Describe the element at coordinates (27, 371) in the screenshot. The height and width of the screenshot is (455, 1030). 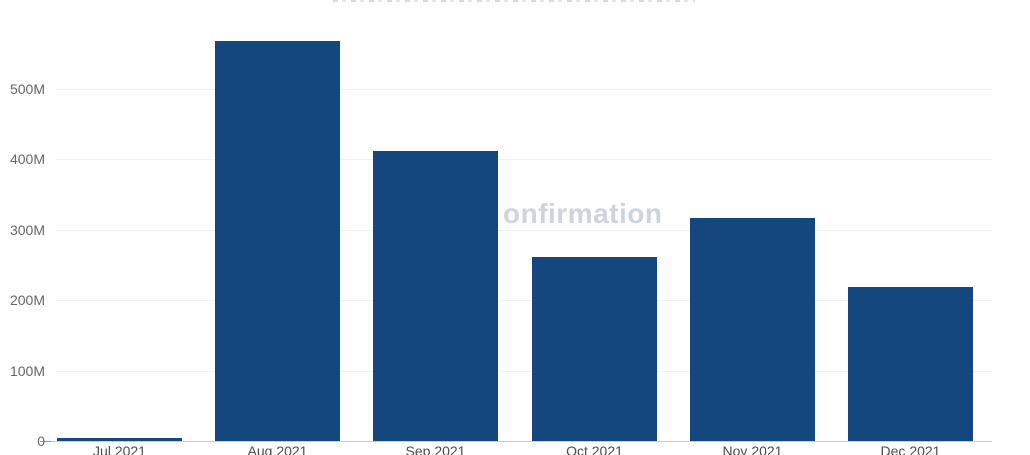
I see `y-axis-tick-label: 100M` at that location.